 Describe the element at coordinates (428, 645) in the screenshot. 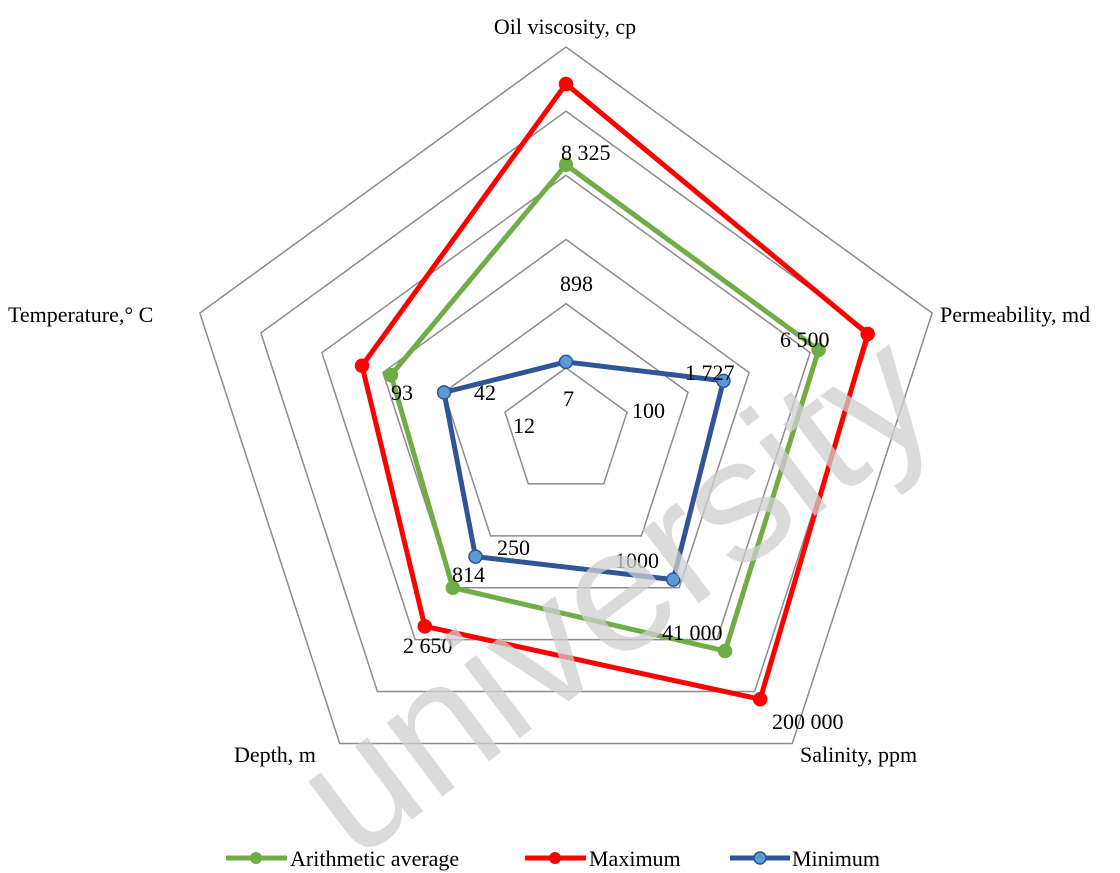

I see `label-max-depth: 2 650` at that location.